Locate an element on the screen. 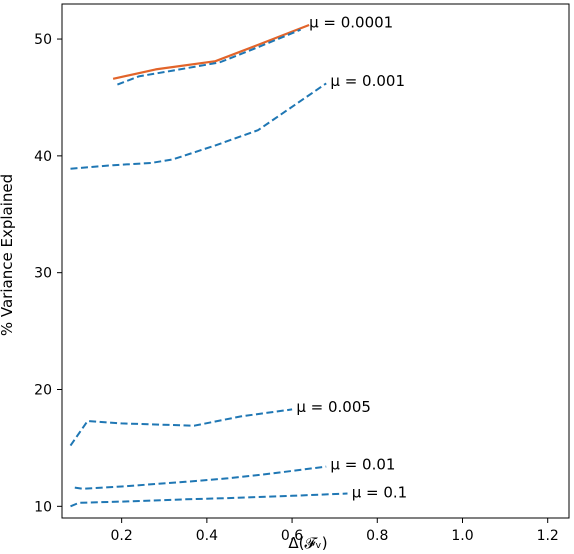  x-tick-label: 0.8 is located at coordinates (377, 536).